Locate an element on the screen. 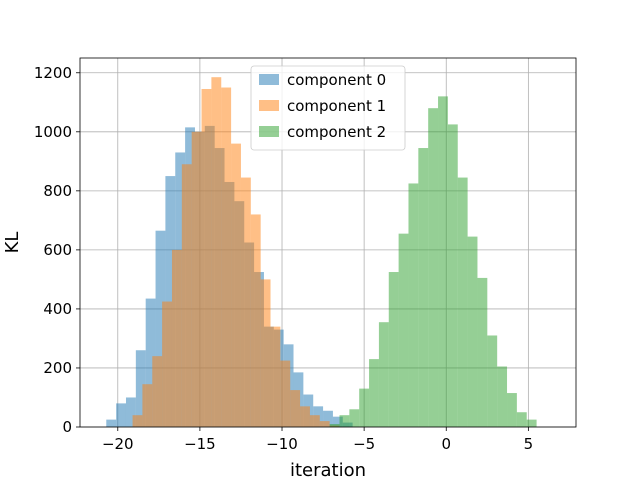 The image size is (640, 480). legend-label: component 0 is located at coordinates (336, 80).